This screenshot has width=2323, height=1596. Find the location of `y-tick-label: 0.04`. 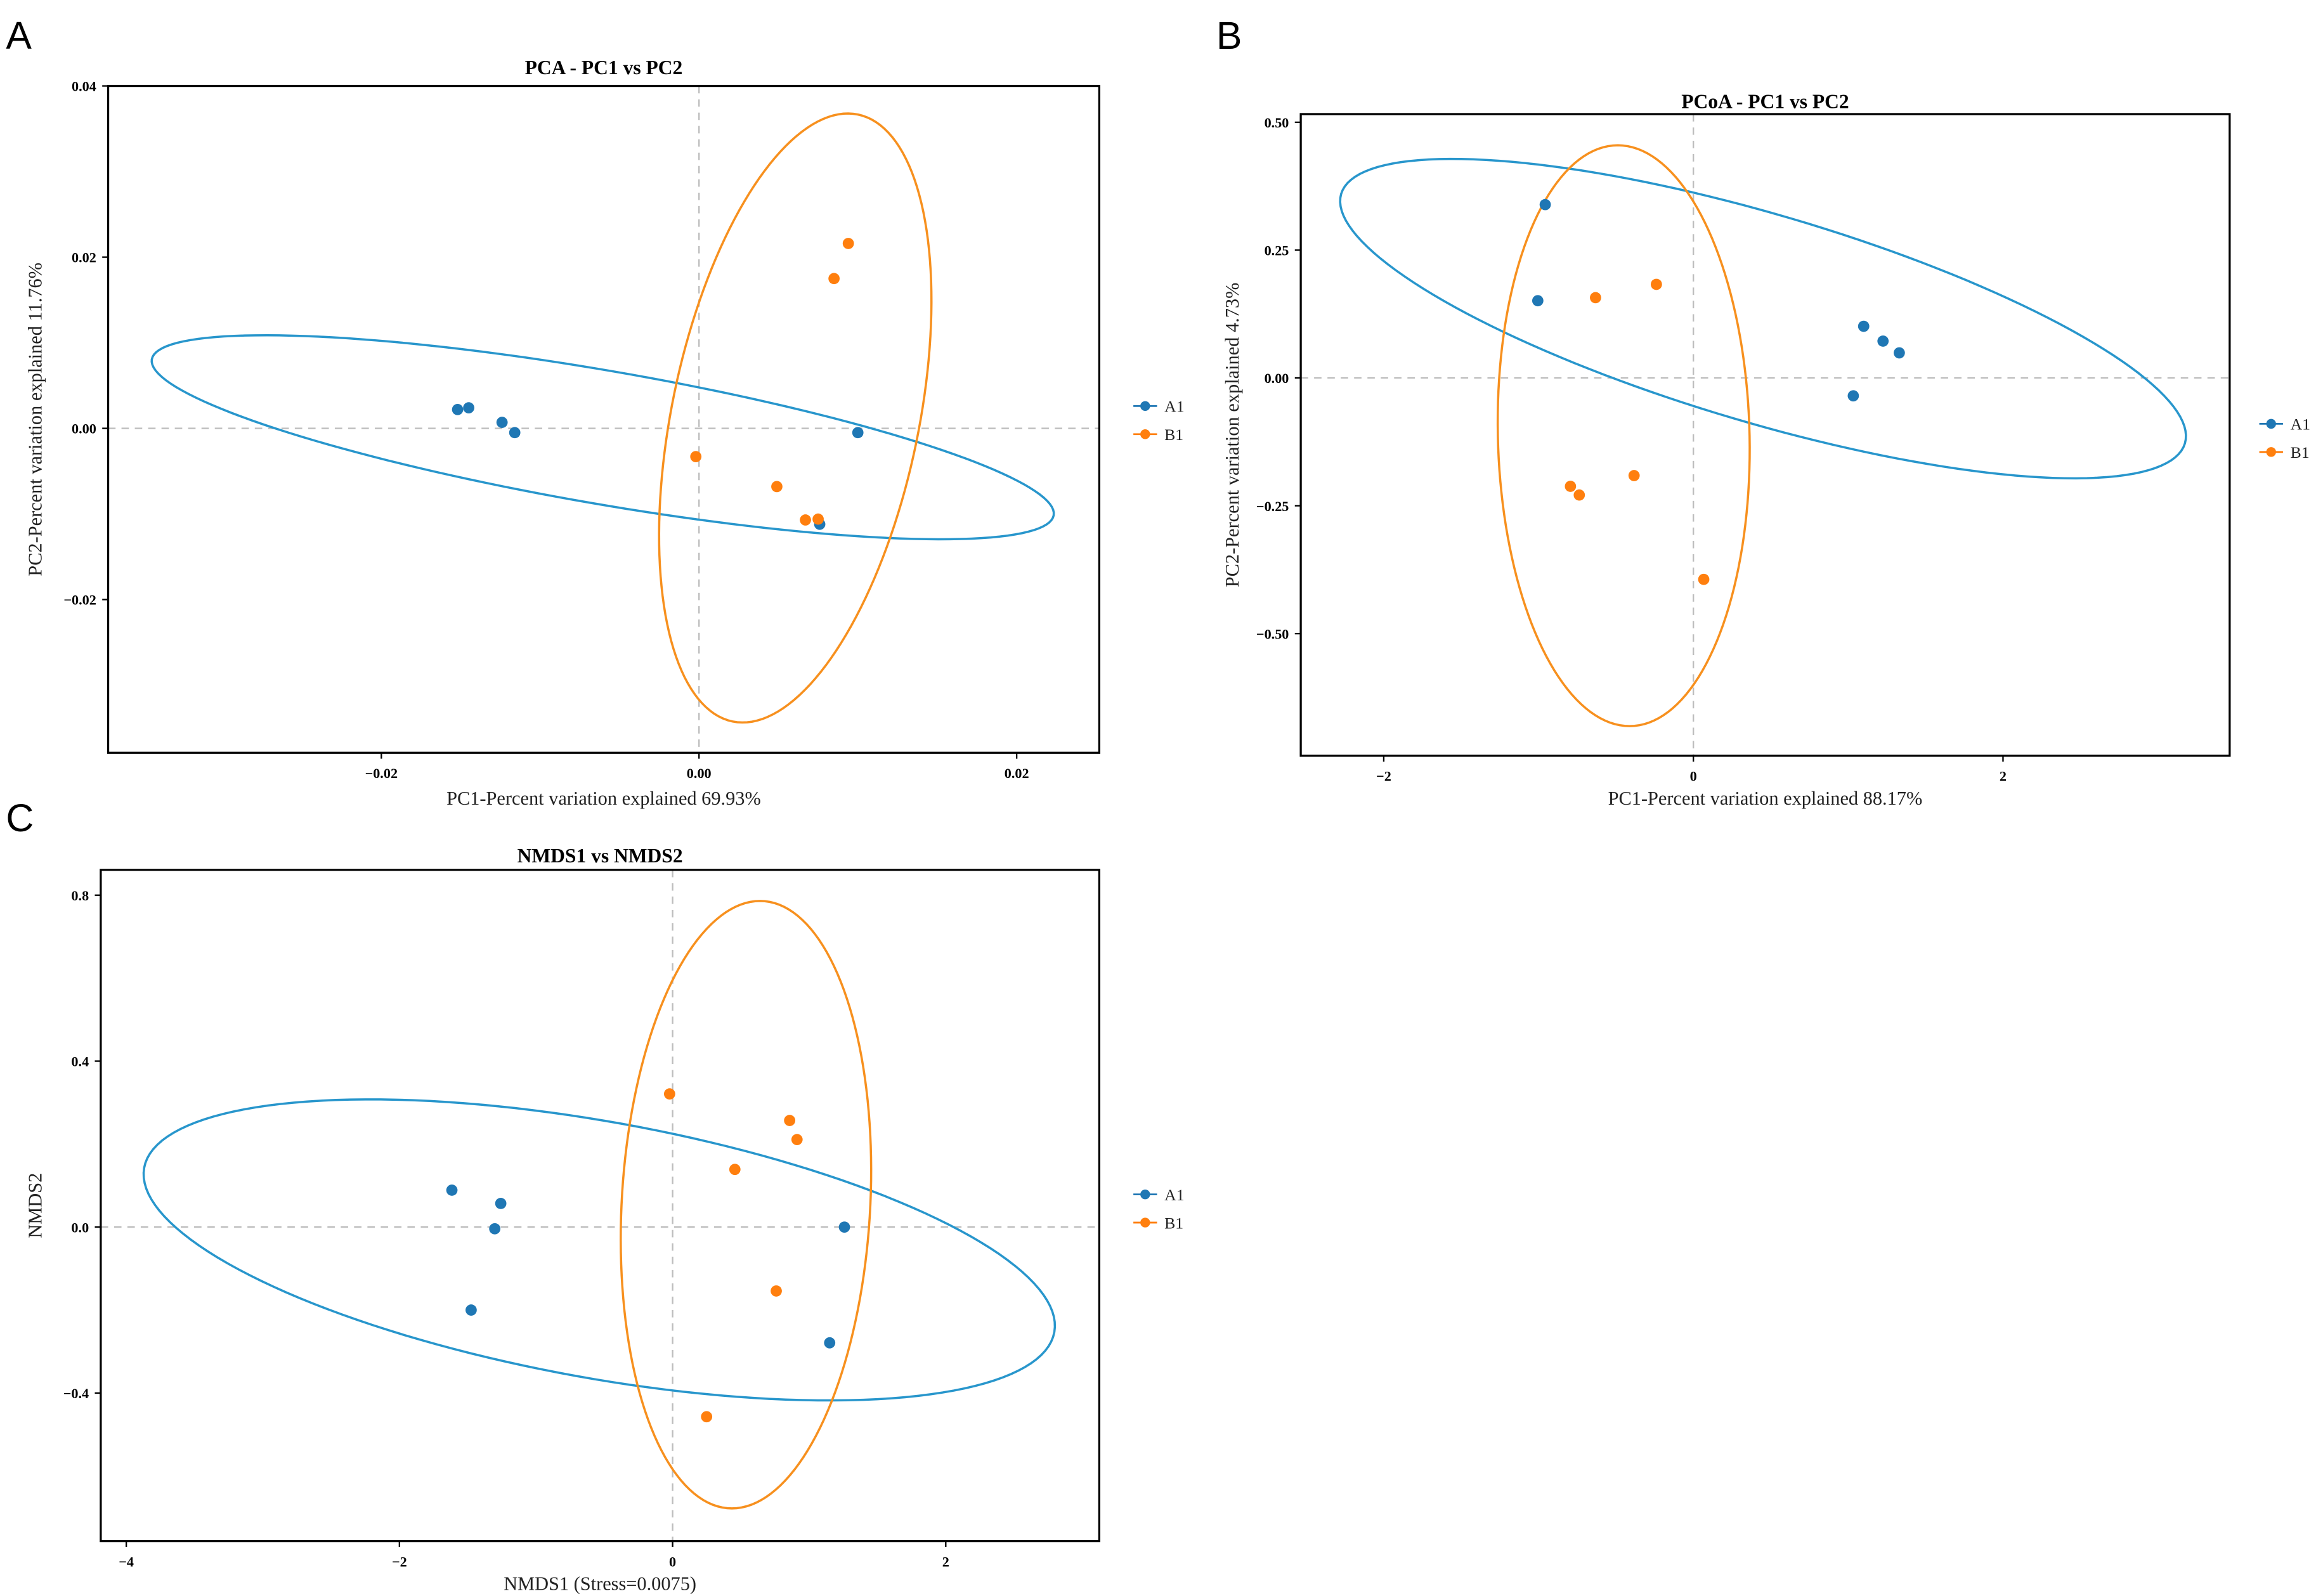

y-tick-label: 0.04 is located at coordinates (84, 86).